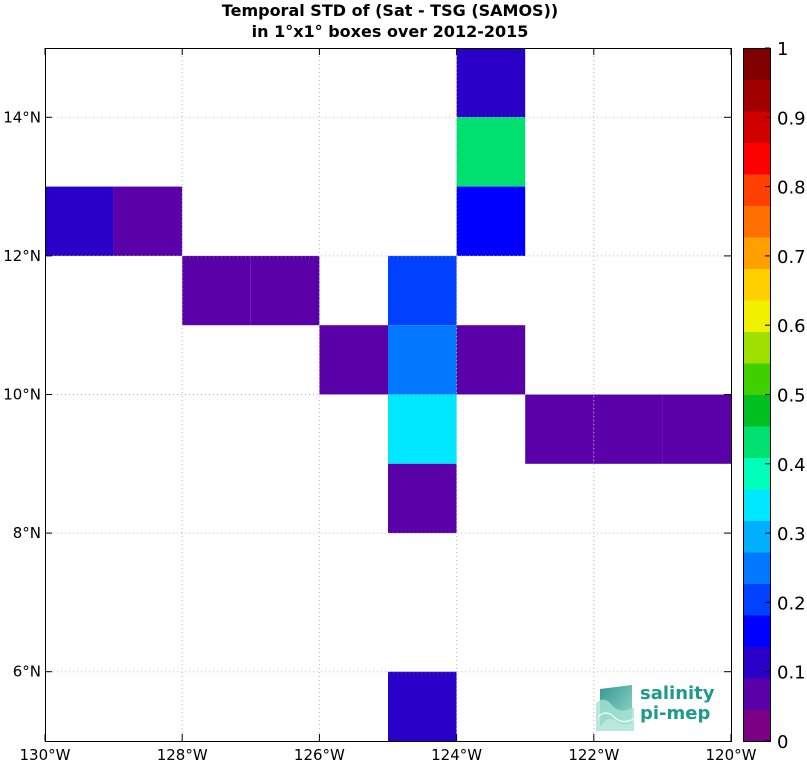 This screenshot has width=807, height=763. I want to click on y-tick-label: 14°N, so click(22, 117).